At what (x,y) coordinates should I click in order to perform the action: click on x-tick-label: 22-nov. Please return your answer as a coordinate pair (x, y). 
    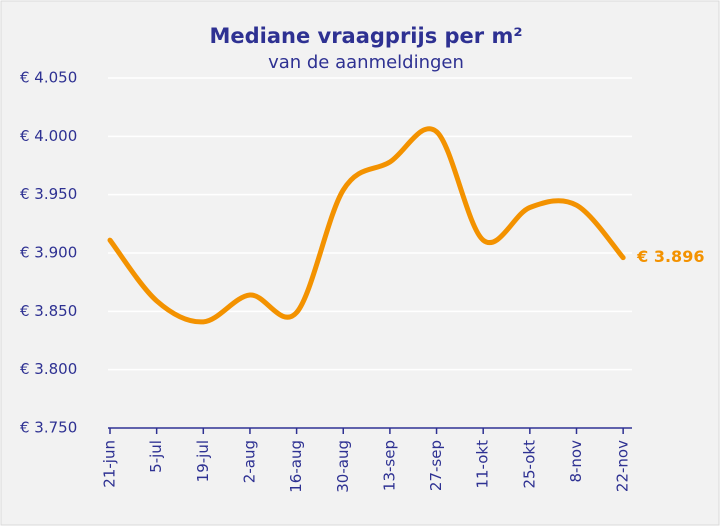
    Looking at the image, I should click on (623, 466).